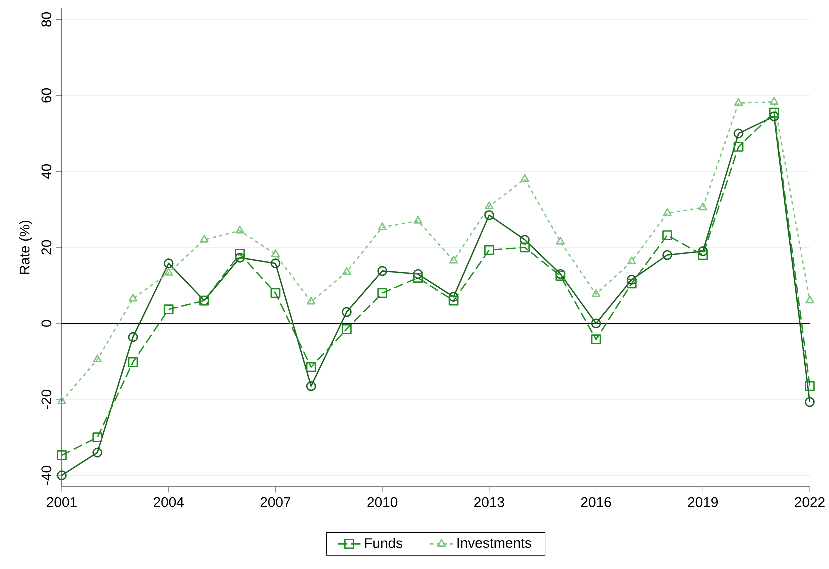  What do you see at coordinates (62, 502) in the screenshot?
I see `x-tick-label: 2001` at bounding box center [62, 502].